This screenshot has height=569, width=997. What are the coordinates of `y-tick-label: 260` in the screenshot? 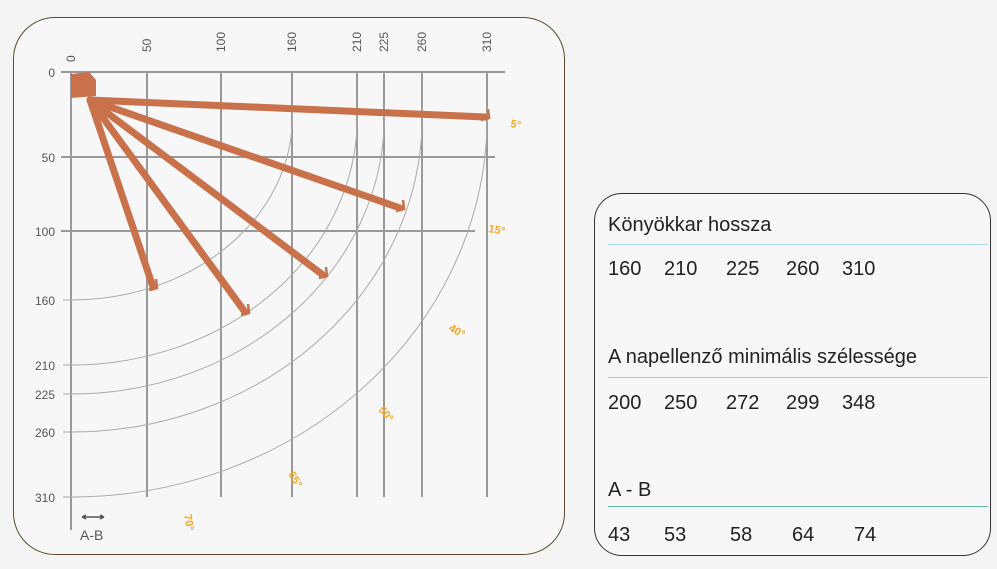 It's located at (45, 433).